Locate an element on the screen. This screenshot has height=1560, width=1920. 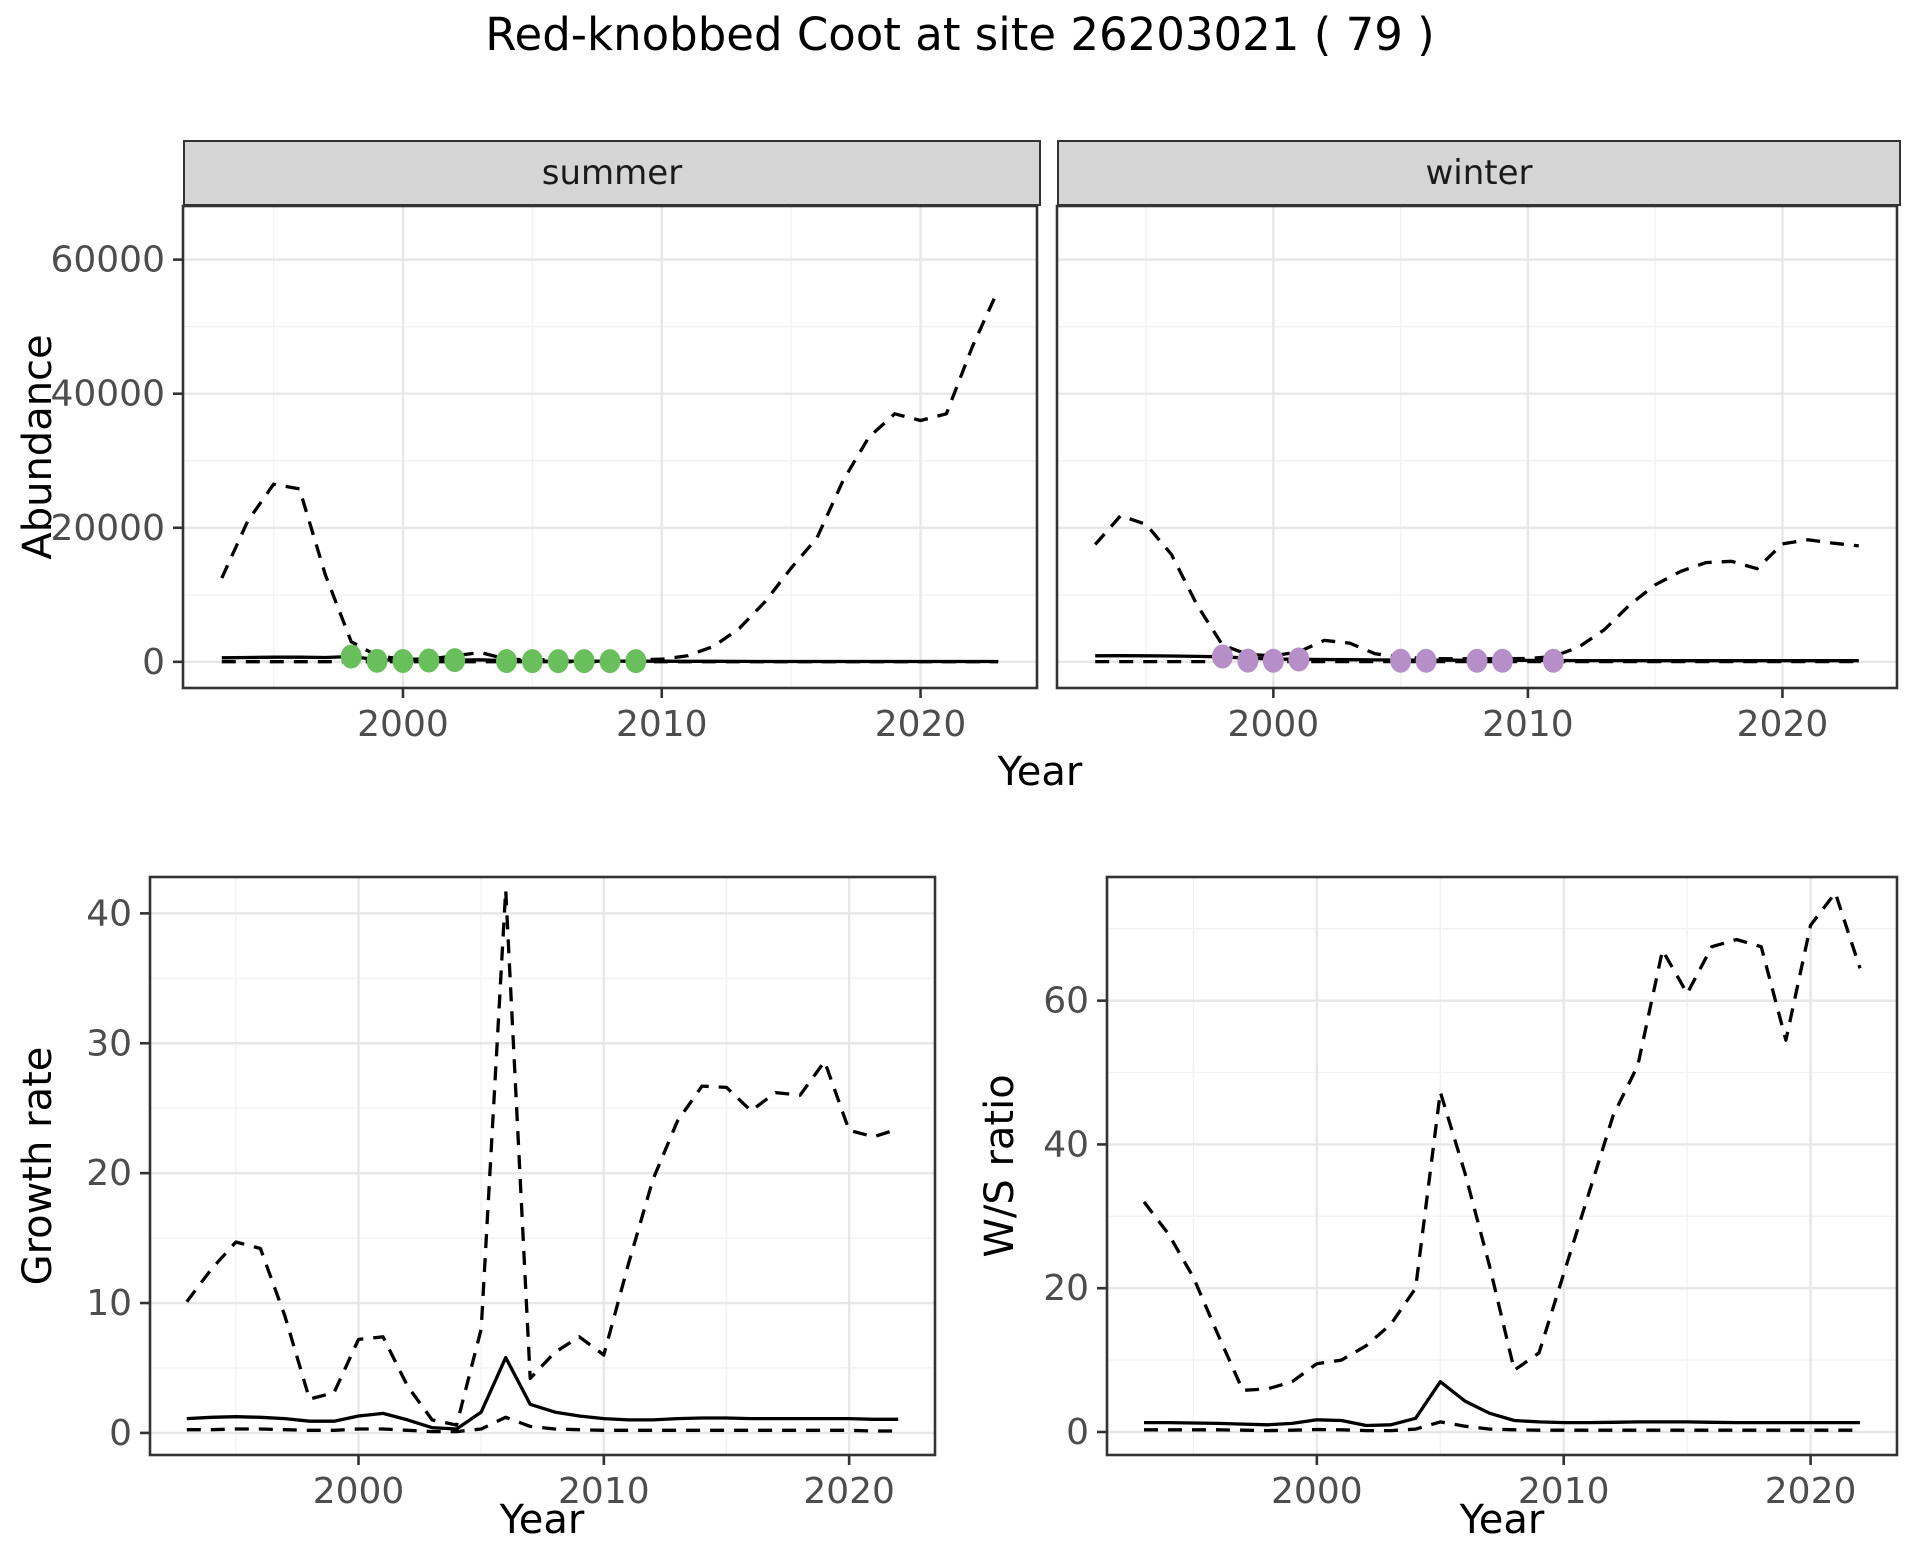
x-axis-title-year-bottom-left: Year is located at coordinates (542, 1520).